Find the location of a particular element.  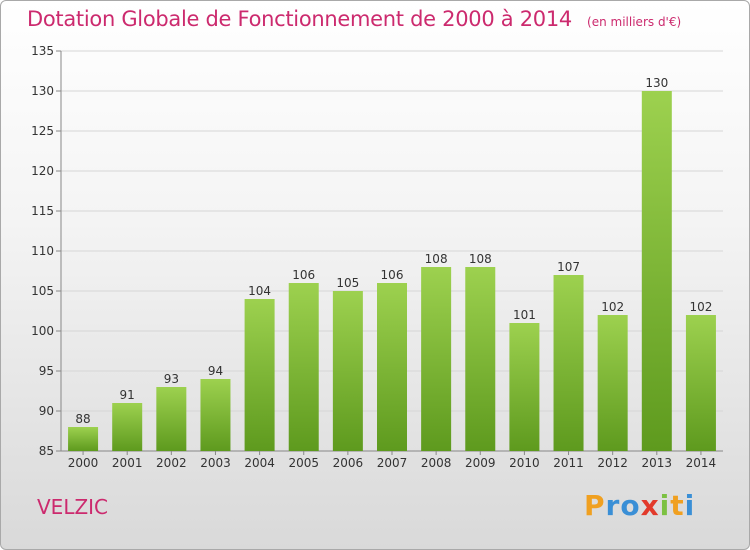

commune-name: VELZIC is located at coordinates (73, 507).